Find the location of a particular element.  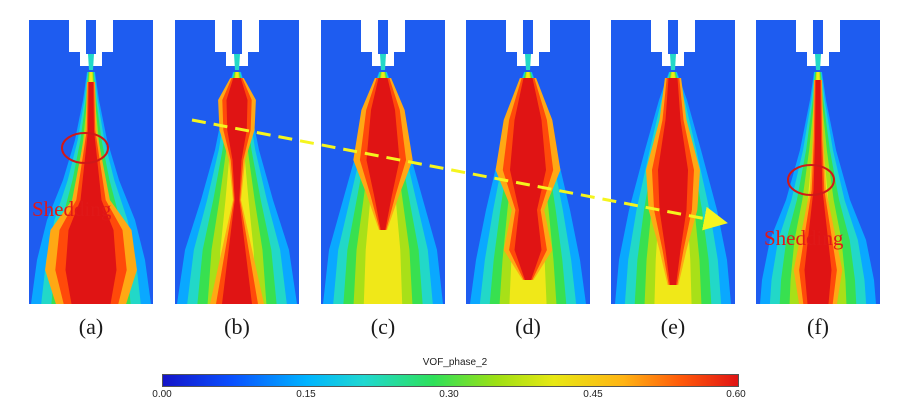

shedding-ellipse-f is located at coordinates (811, 180).